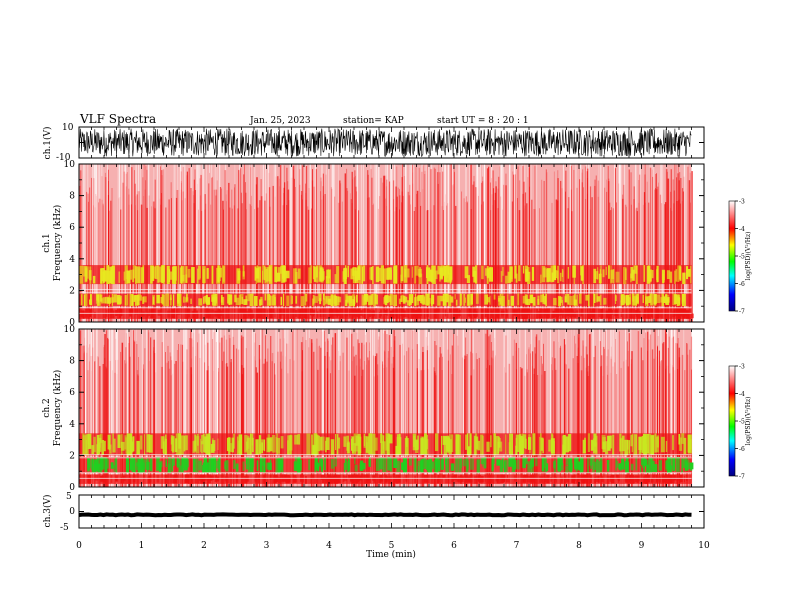  What do you see at coordinates (70, 330) in the screenshot?
I see `spectrogram-ytick-label: 10` at bounding box center [70, 330].